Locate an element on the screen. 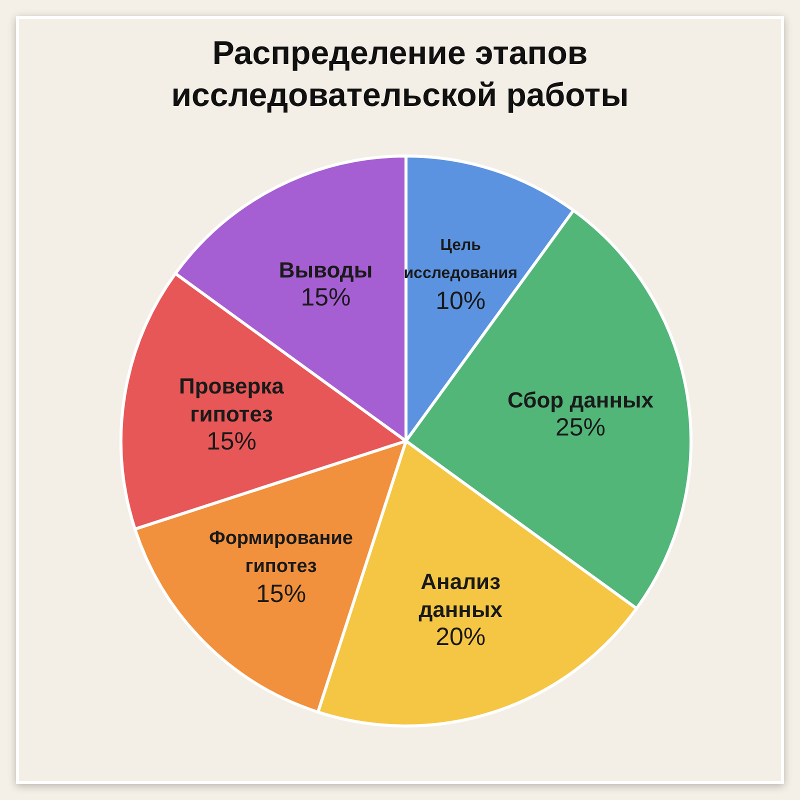 Image resolution: width=800 pixels, height=800 pixels. data-label: 20% is located at coordinates (461, 637).